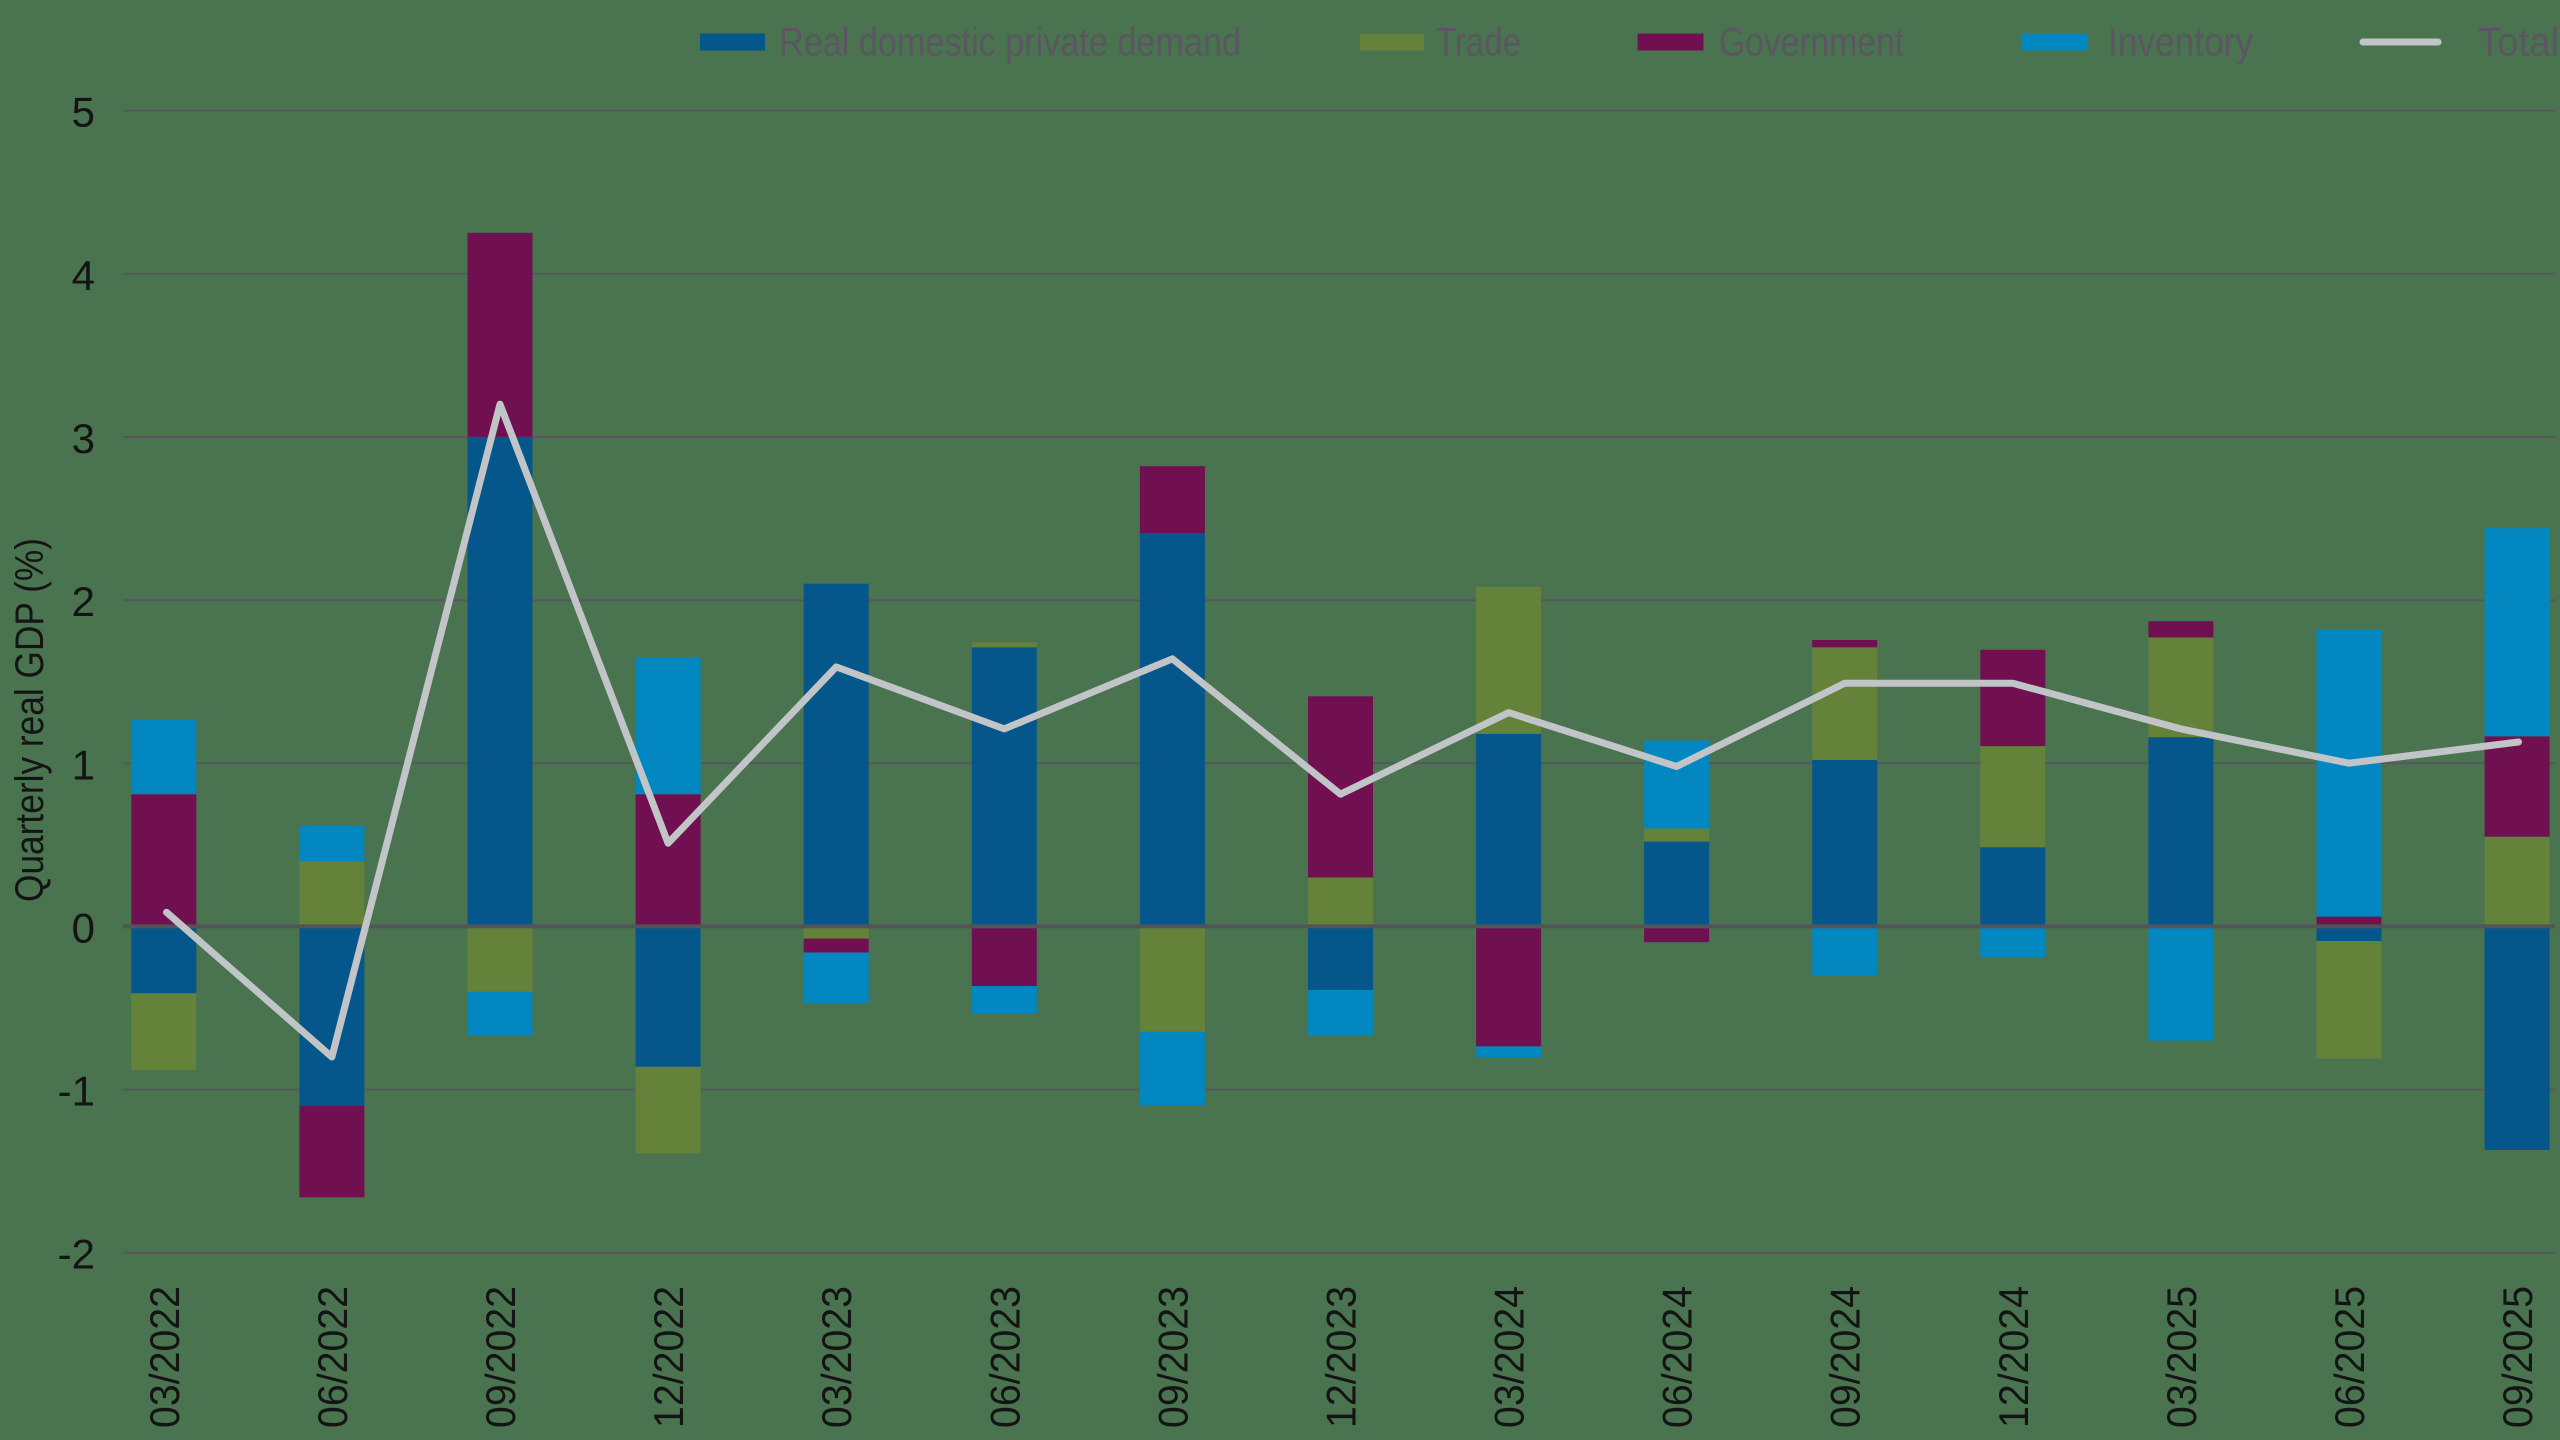 This screenshot has width=2560, height=1440. What do you see at coordinates (83, 764) in the screenshot?
I see `svg-text: 1` at bounding box center [83, 764].